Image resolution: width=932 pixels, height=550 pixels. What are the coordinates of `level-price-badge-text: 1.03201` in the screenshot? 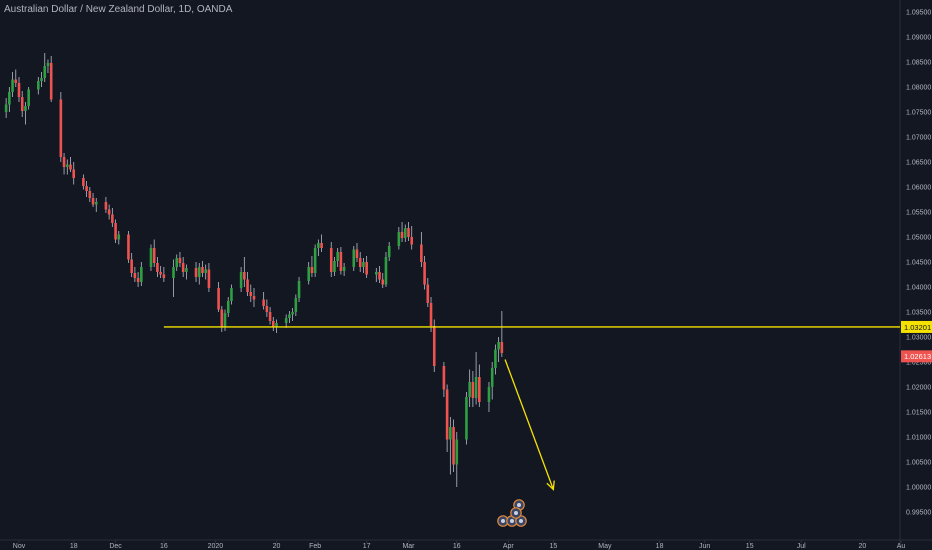 It's located at (917, 327).